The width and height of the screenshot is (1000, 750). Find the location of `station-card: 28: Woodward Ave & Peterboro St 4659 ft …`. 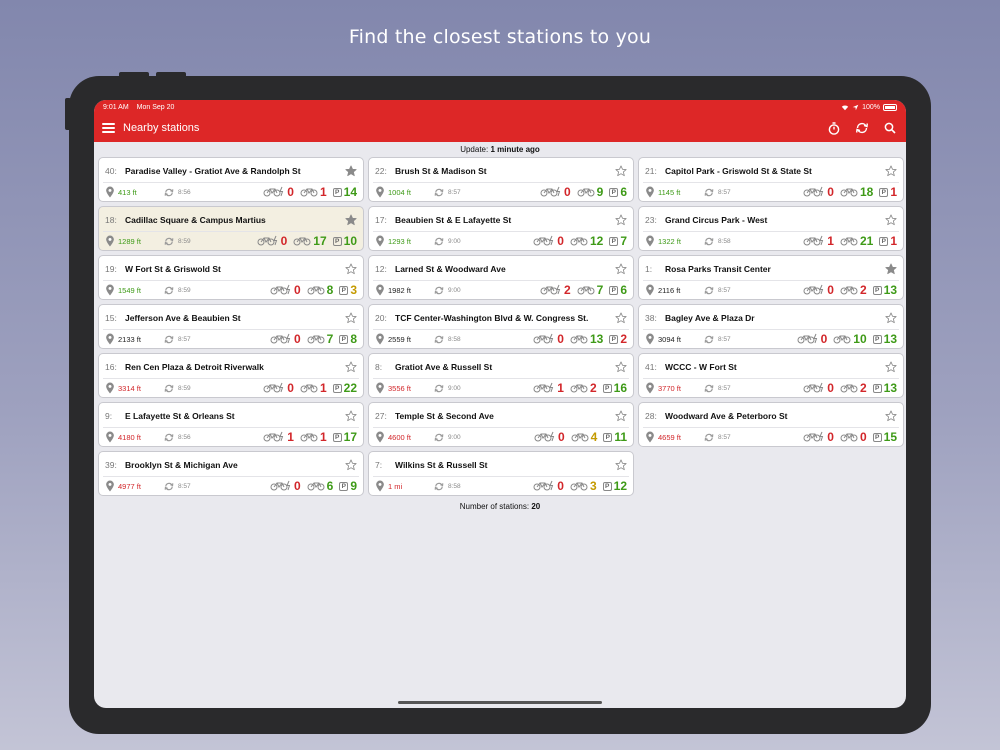

station-card: 28: Woodward Ave & Peterboro St 4659 ft … is located at coordinates (771, 424).